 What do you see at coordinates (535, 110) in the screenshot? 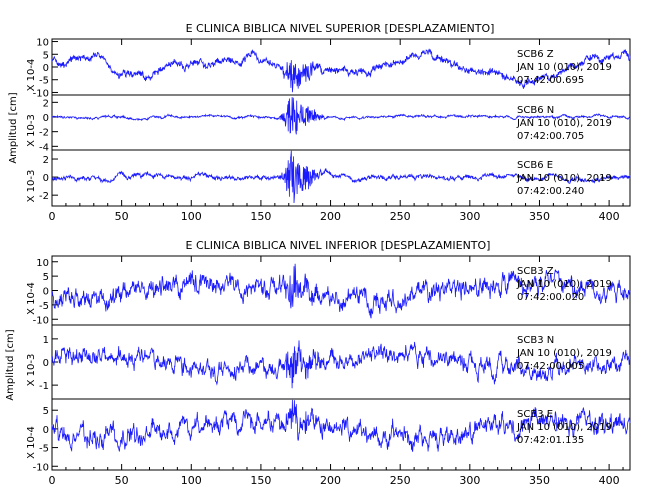
I see `station-label: SCB6 N` at bounding box center [535, 110].